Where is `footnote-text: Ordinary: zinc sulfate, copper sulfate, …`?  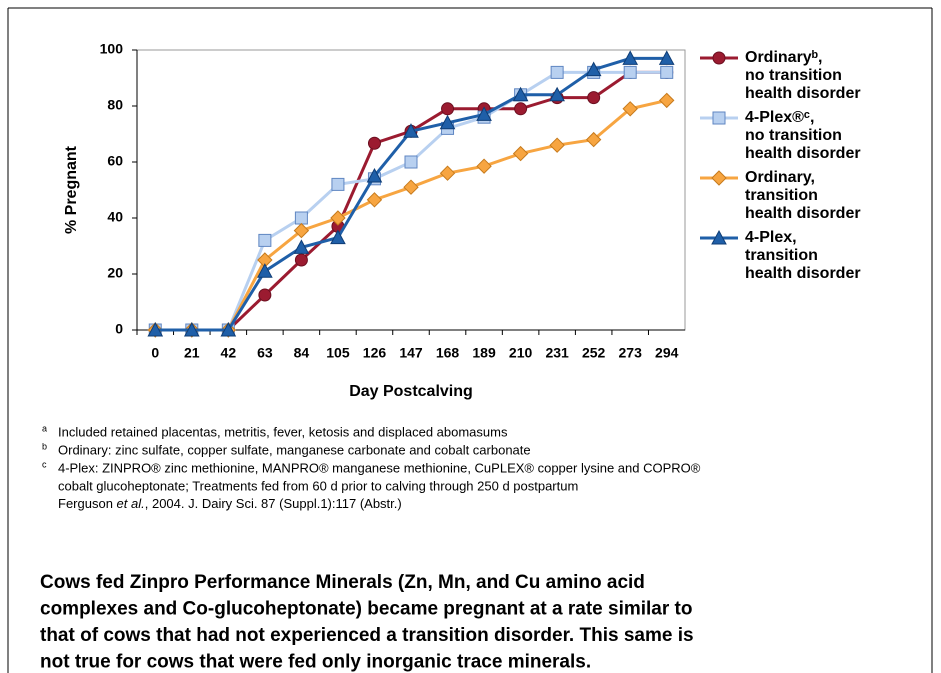
footnote-text: Ordinary: zinc sulfate, copper sulfate, … is located at coordinates (294, 449).